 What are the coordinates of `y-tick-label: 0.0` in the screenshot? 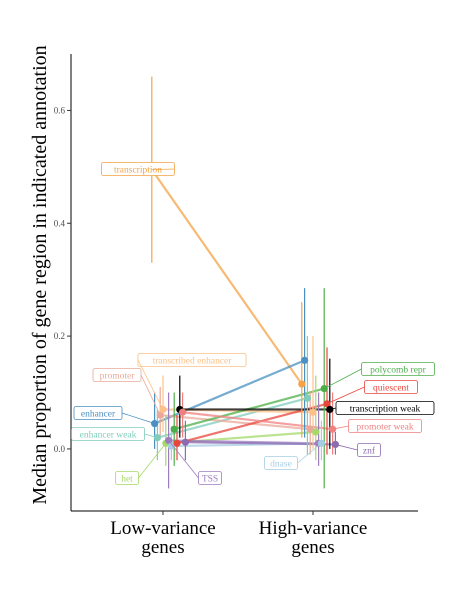 It's located at (60, 449).